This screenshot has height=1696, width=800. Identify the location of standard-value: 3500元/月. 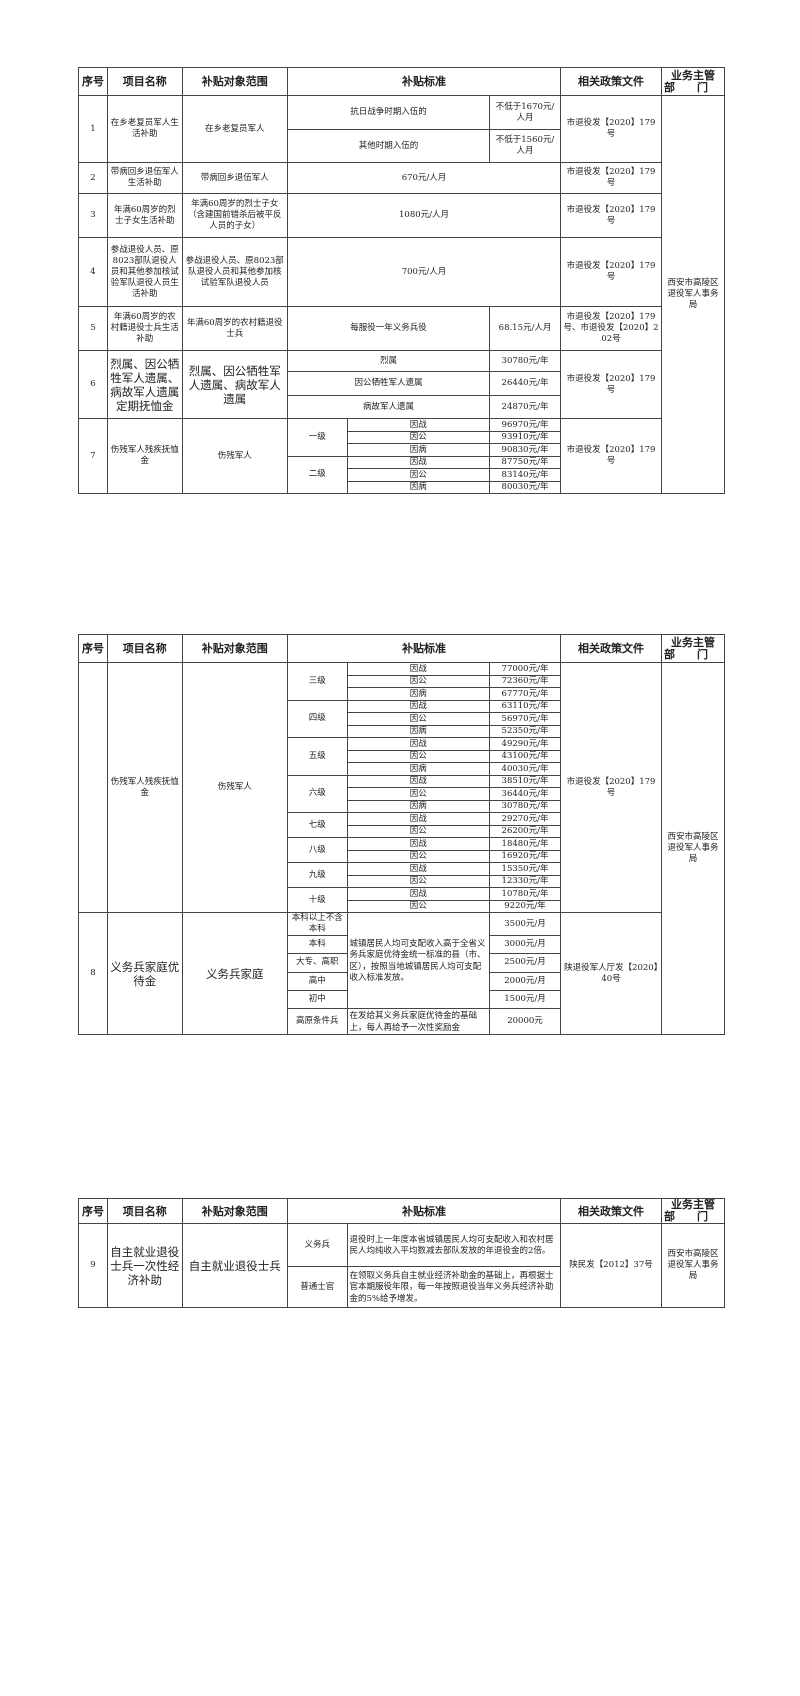
(525, 924).